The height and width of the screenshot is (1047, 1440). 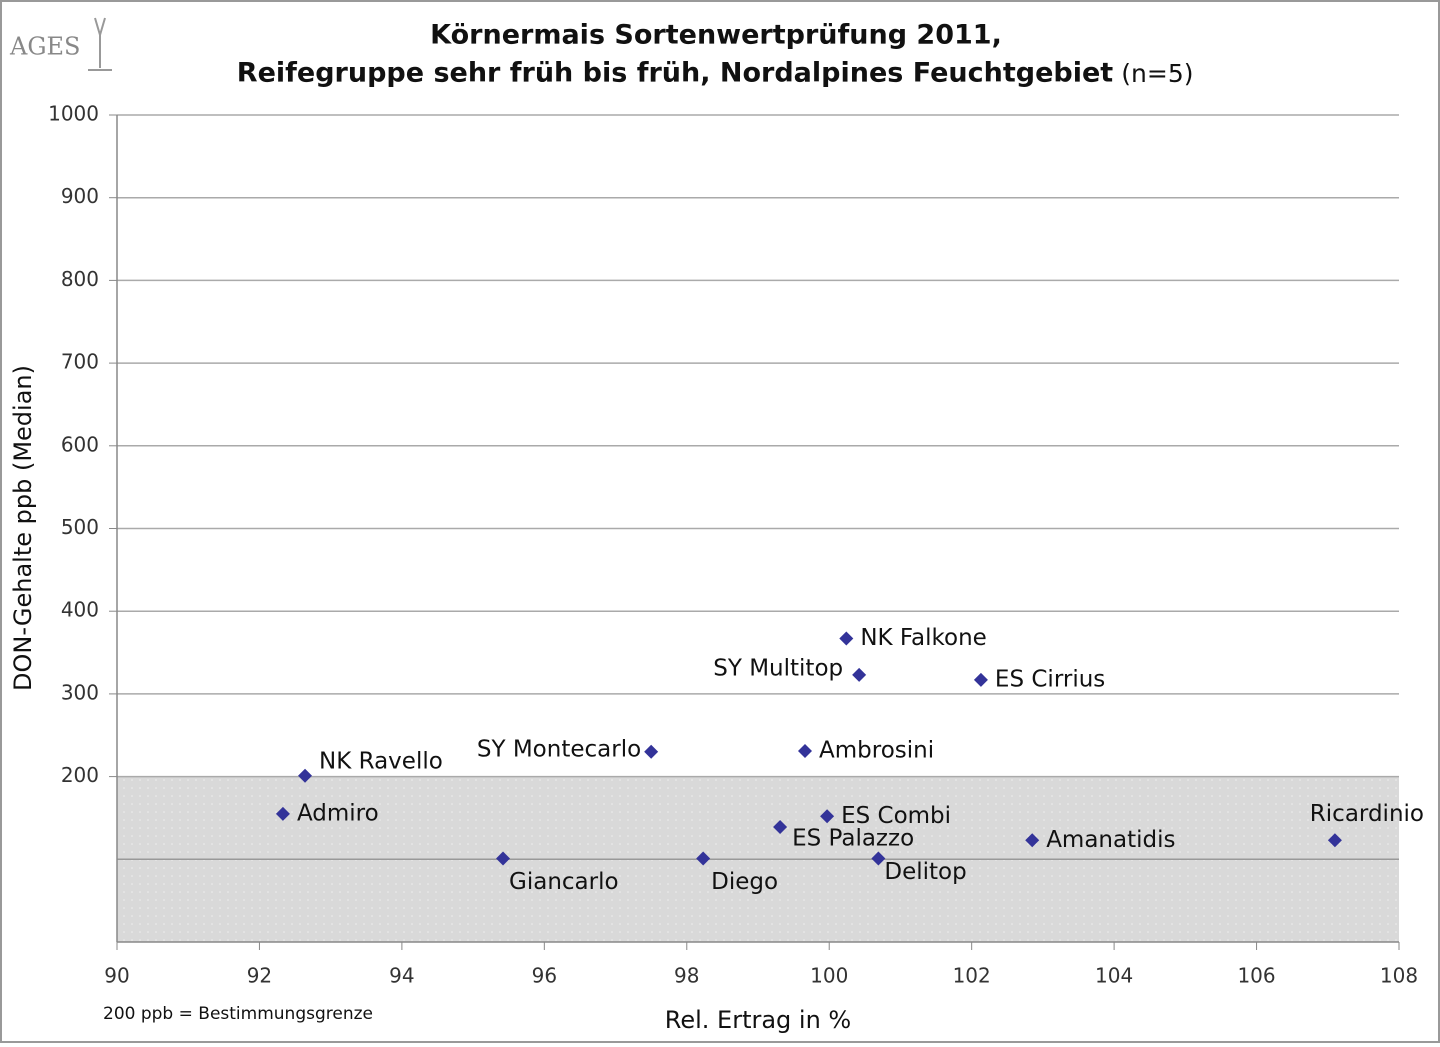 I want to click on y-tick-label: 400, so click(x=80, y=610).